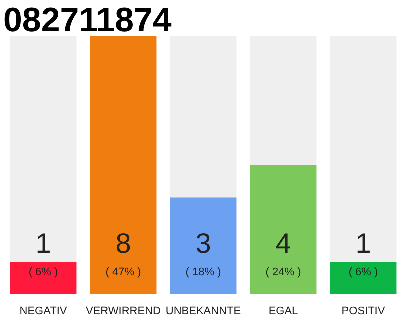 This screenshot has height=320, width=410. Describe the element at coordinates (124, 244) in the screenshot. I see `data-label: 8` at that location.